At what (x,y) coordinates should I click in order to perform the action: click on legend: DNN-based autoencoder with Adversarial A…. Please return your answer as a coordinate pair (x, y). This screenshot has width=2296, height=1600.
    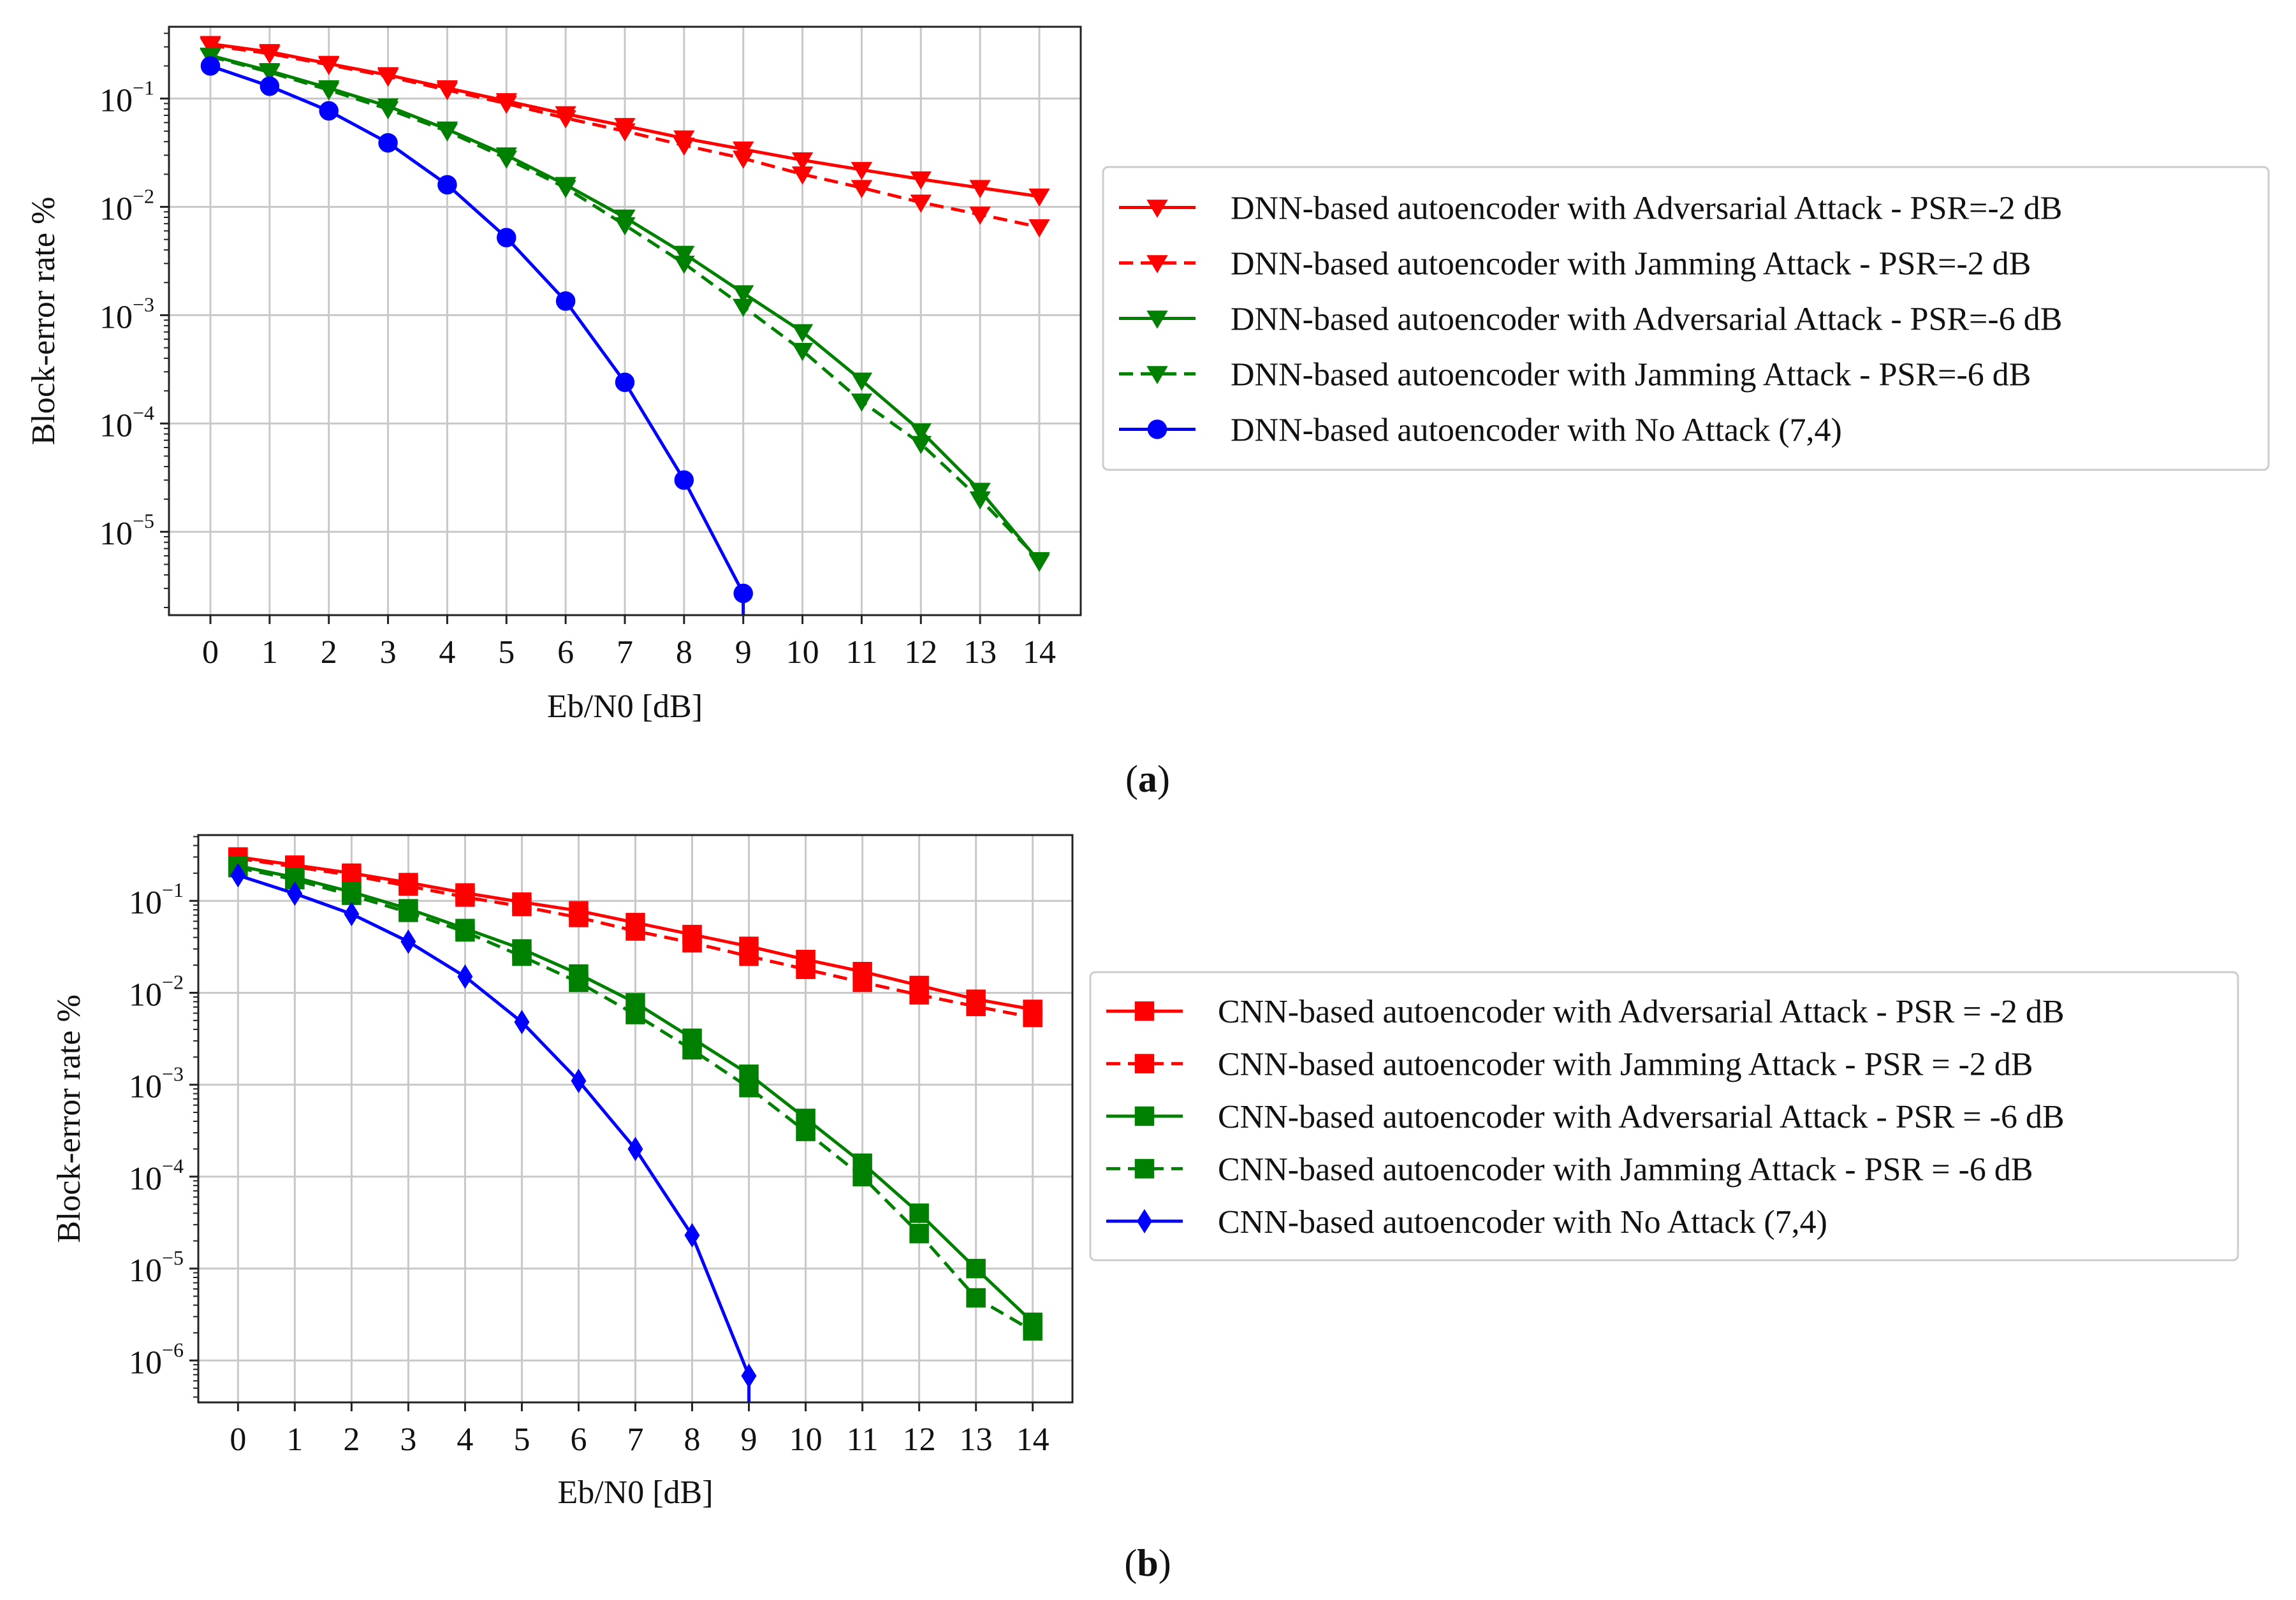
    Looking at the image, I should click on (1686, 318).